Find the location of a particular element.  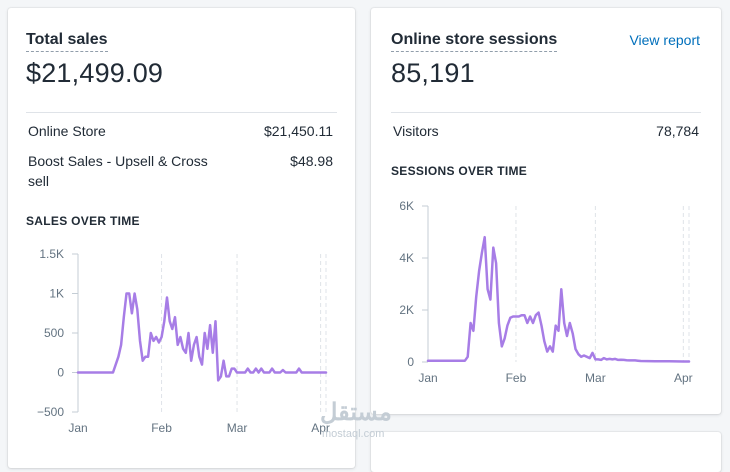

total-sales-title: Total sales is located at coordinates (67, 41).